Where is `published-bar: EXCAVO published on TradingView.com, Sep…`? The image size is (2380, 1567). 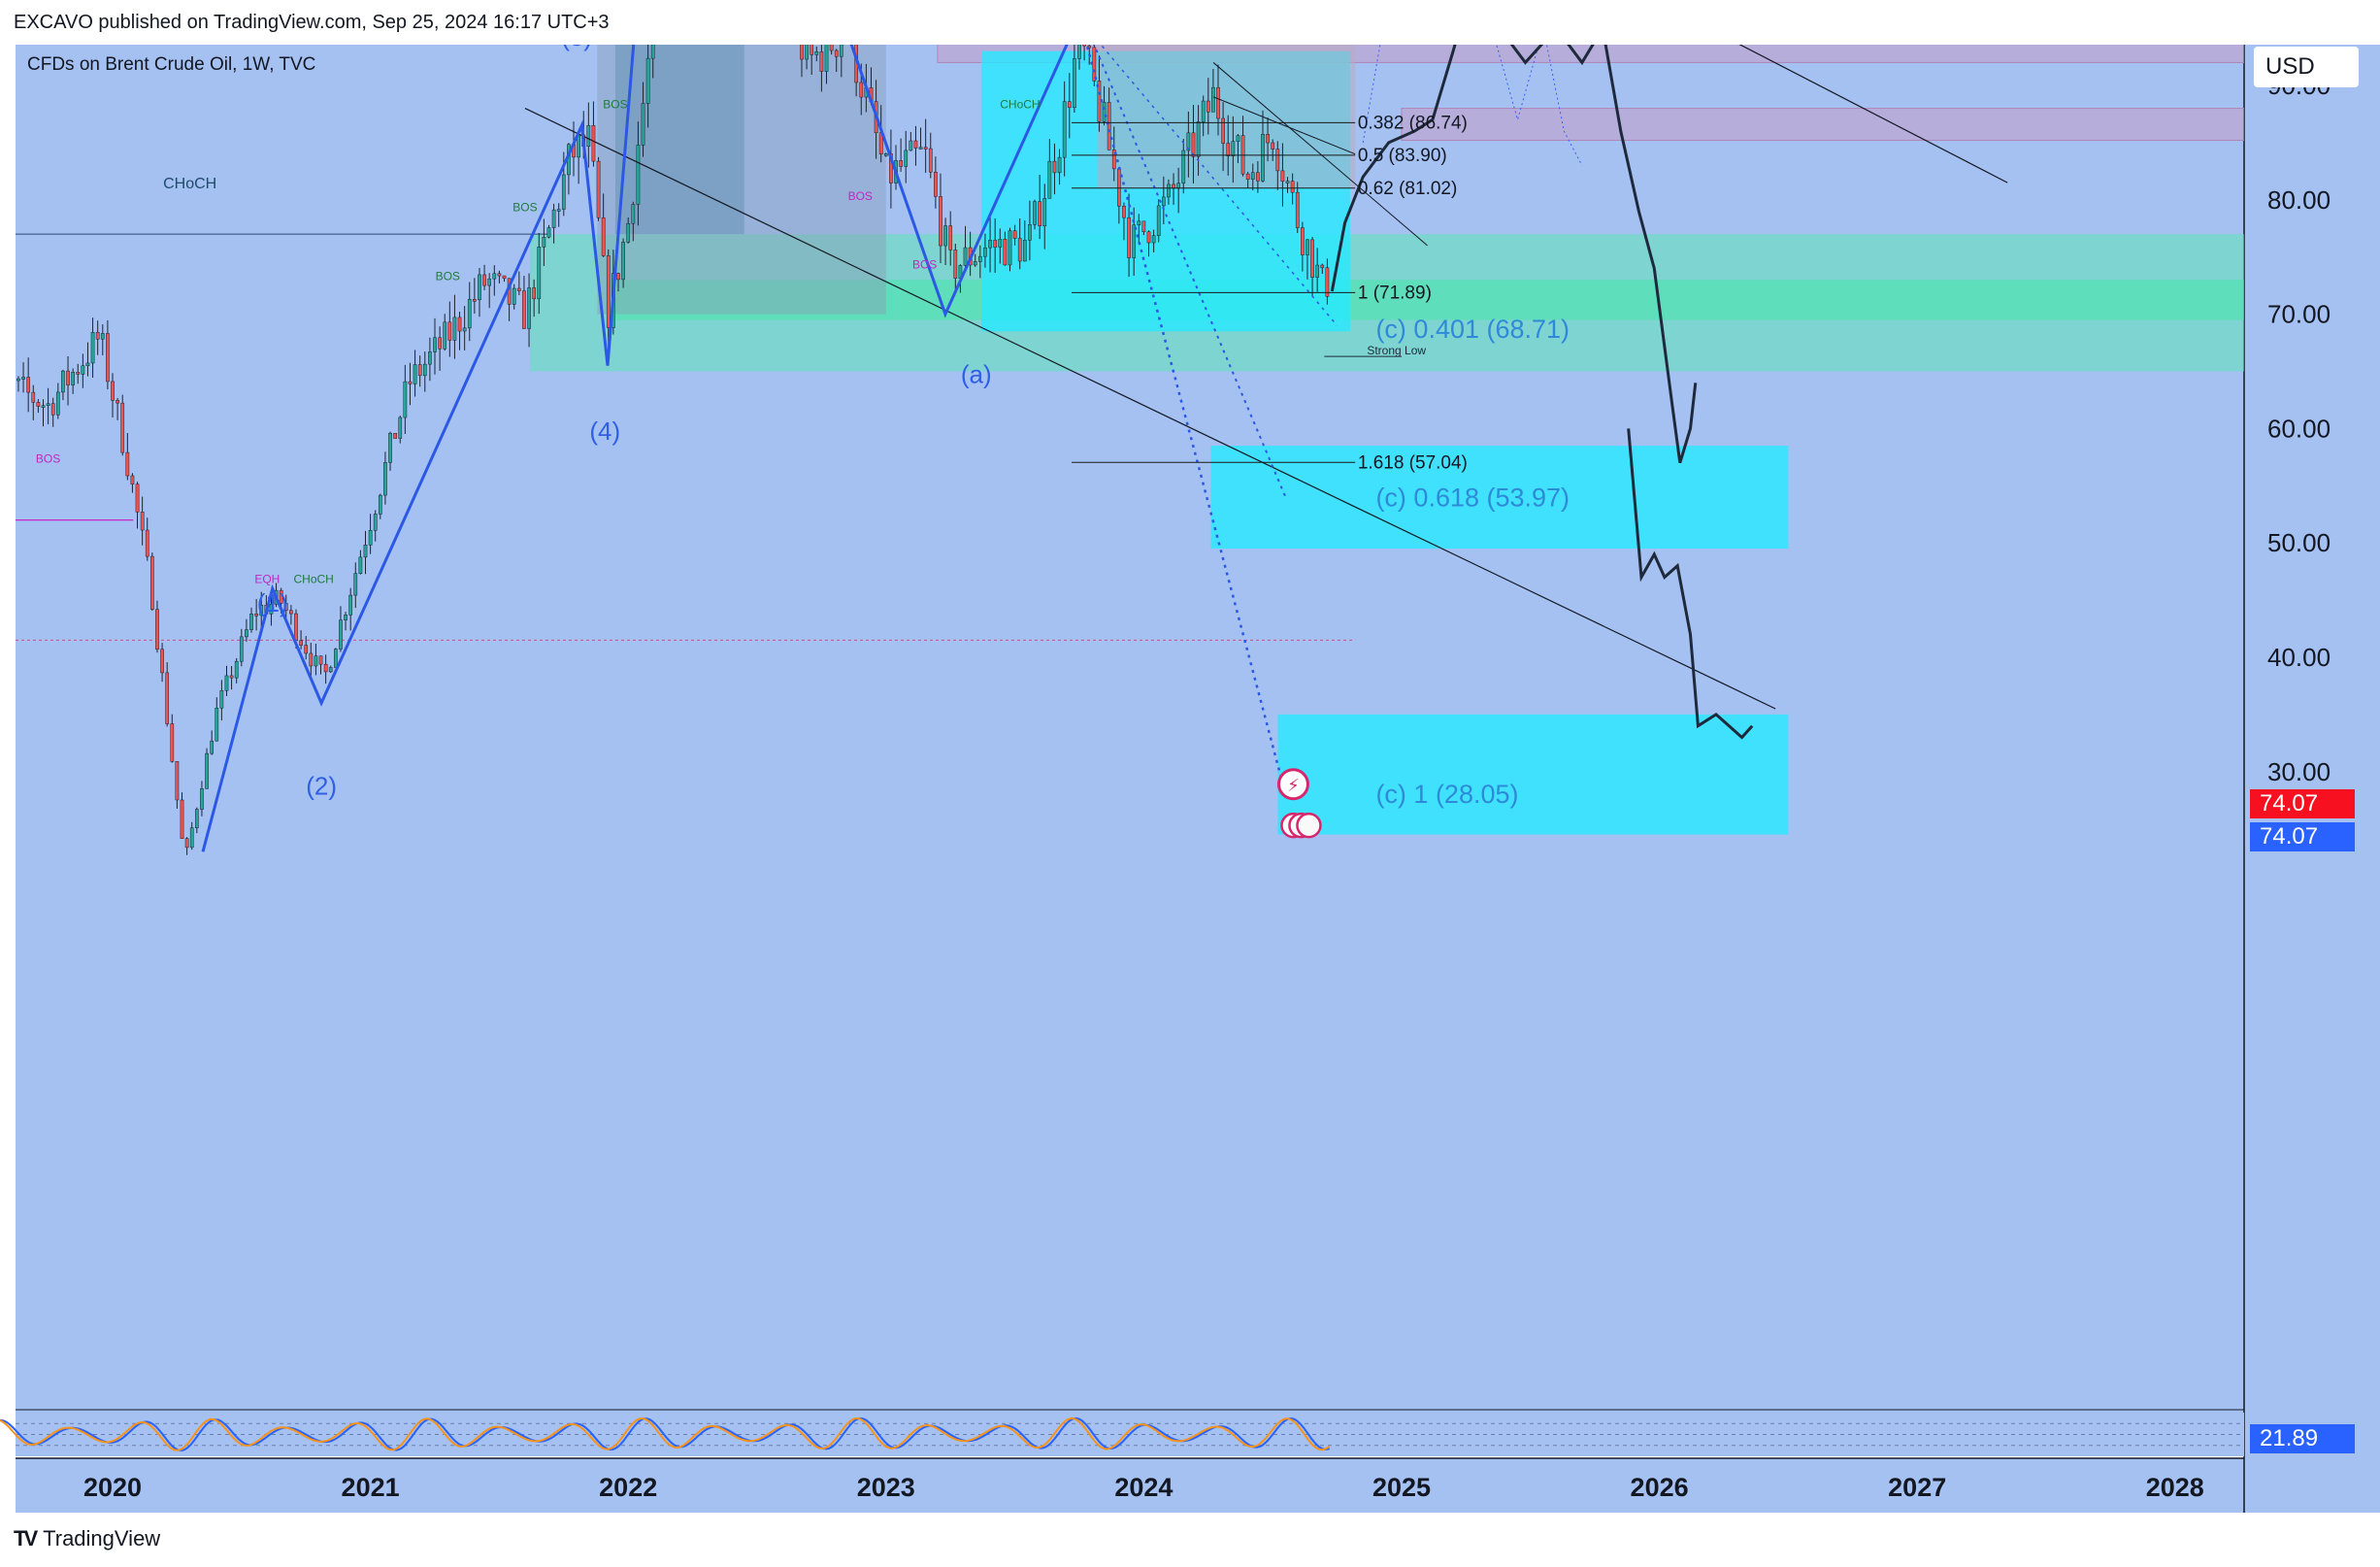
published-bar: EXCAVO published on TradingView.com, Sep… is located at coordinates (1190, 23).